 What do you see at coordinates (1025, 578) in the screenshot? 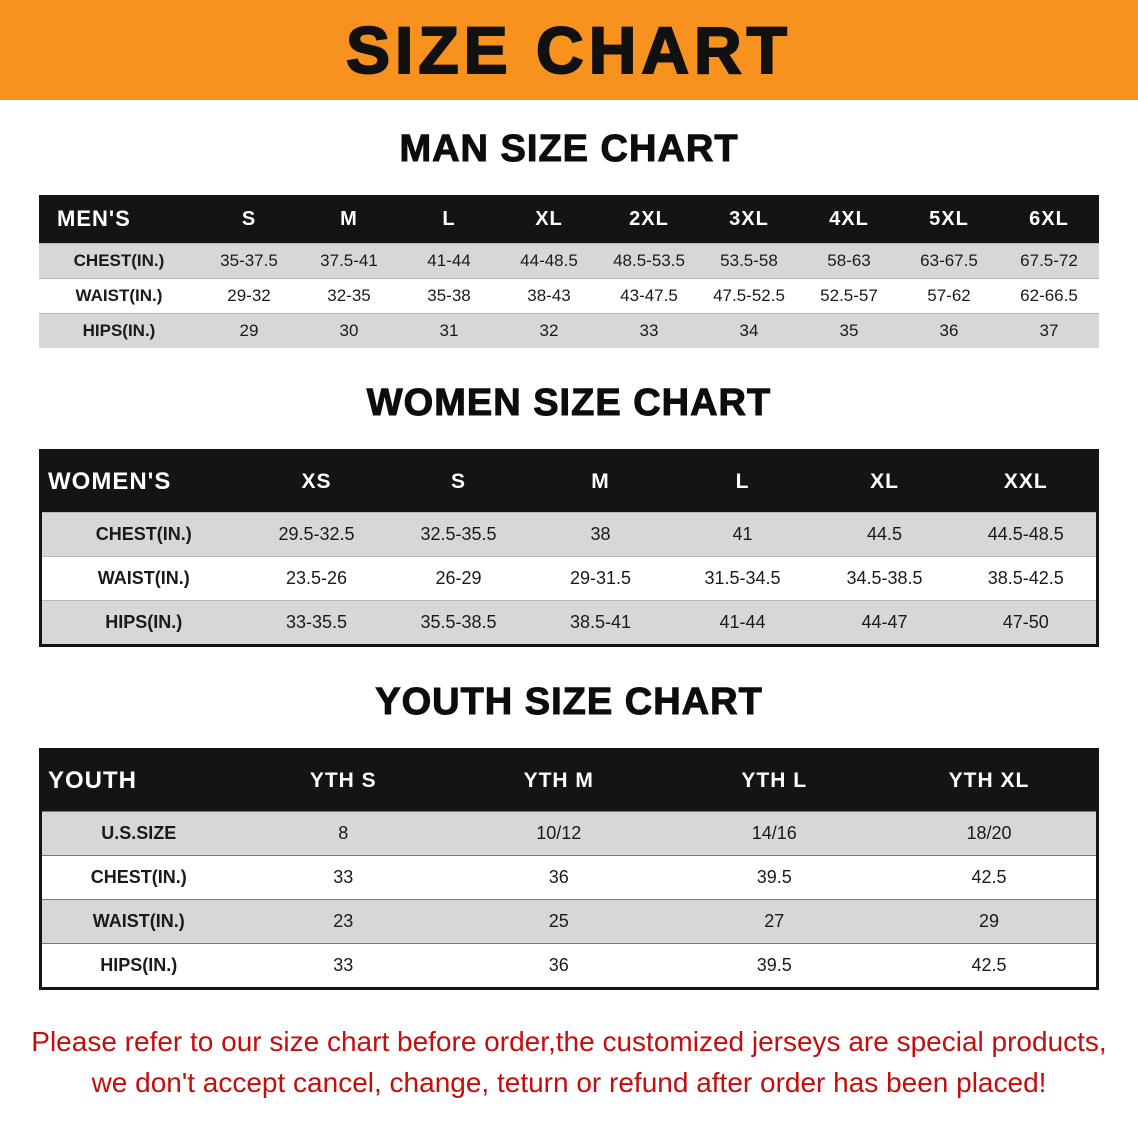
I see `size-value: 38.5-42.5` at bounding box center [1025, 578].